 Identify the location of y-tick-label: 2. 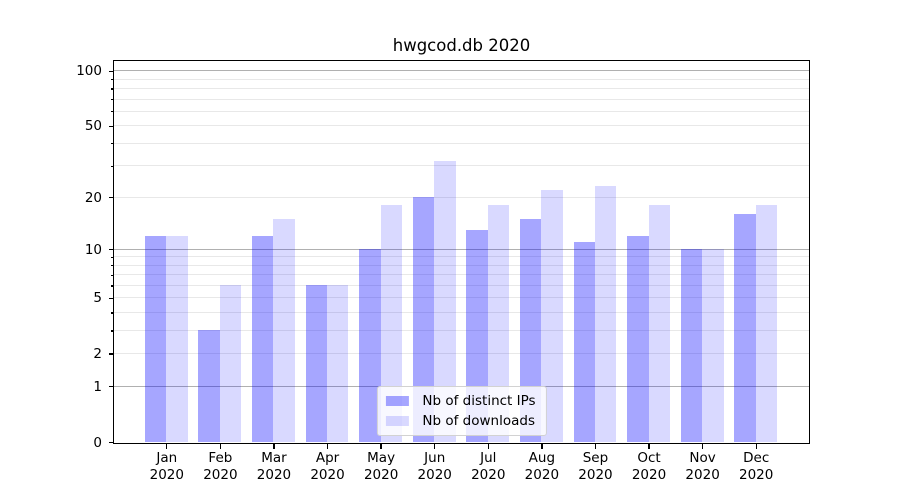
(97, 354).